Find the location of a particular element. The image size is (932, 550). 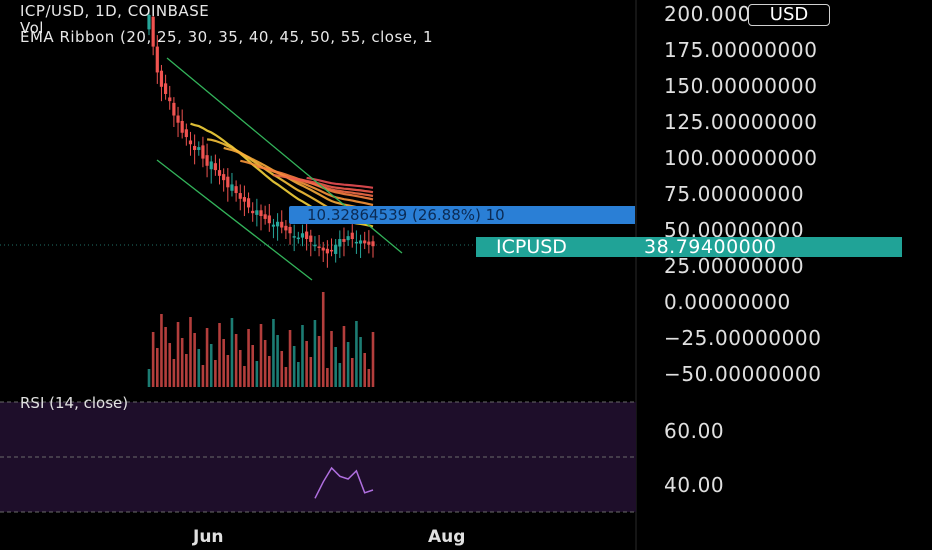

measure-label: 10.32864539 (26.88%) 10 is located at coordinates (462, 215).